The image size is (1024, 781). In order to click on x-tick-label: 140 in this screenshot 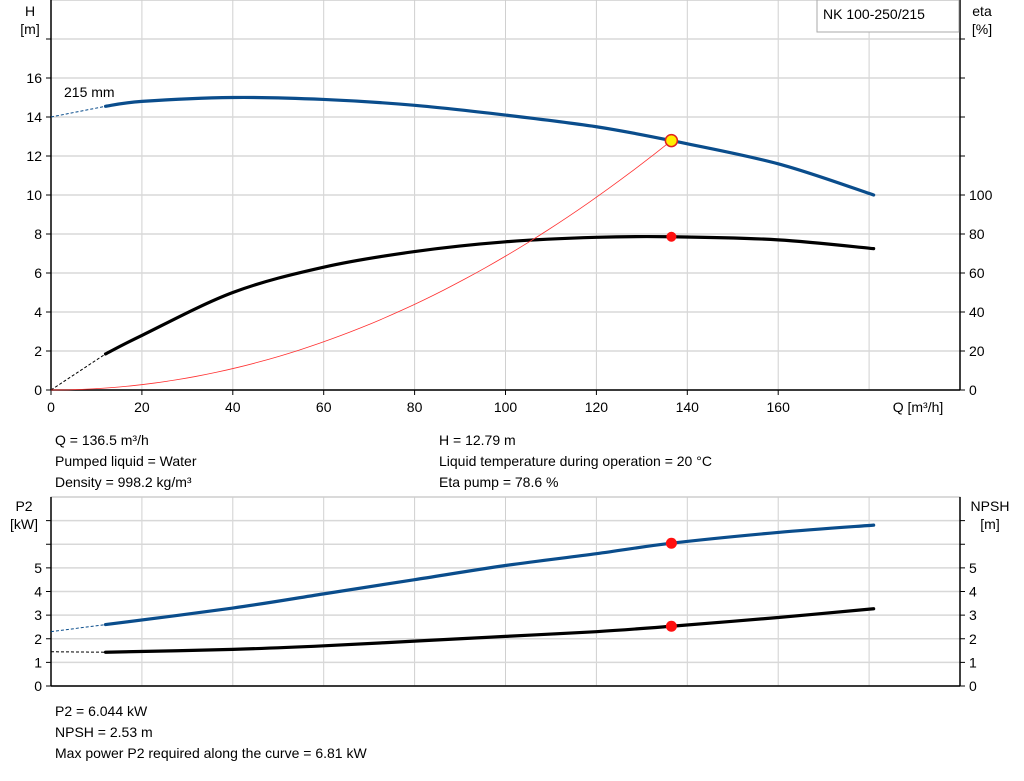, I will do `click(688, 407)`.